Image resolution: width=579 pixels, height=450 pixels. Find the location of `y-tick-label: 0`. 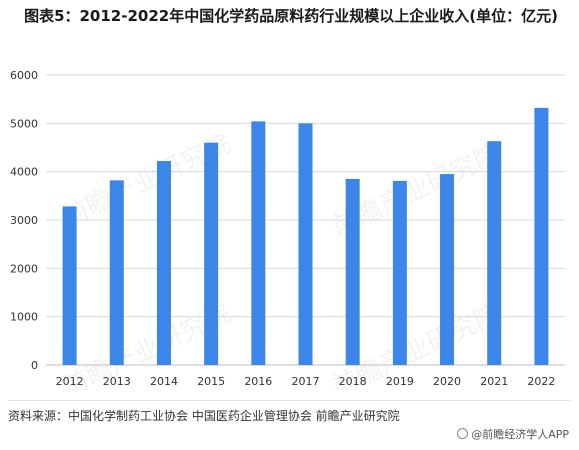

y-tick-label: 0 is located at coordinates (34, 365).